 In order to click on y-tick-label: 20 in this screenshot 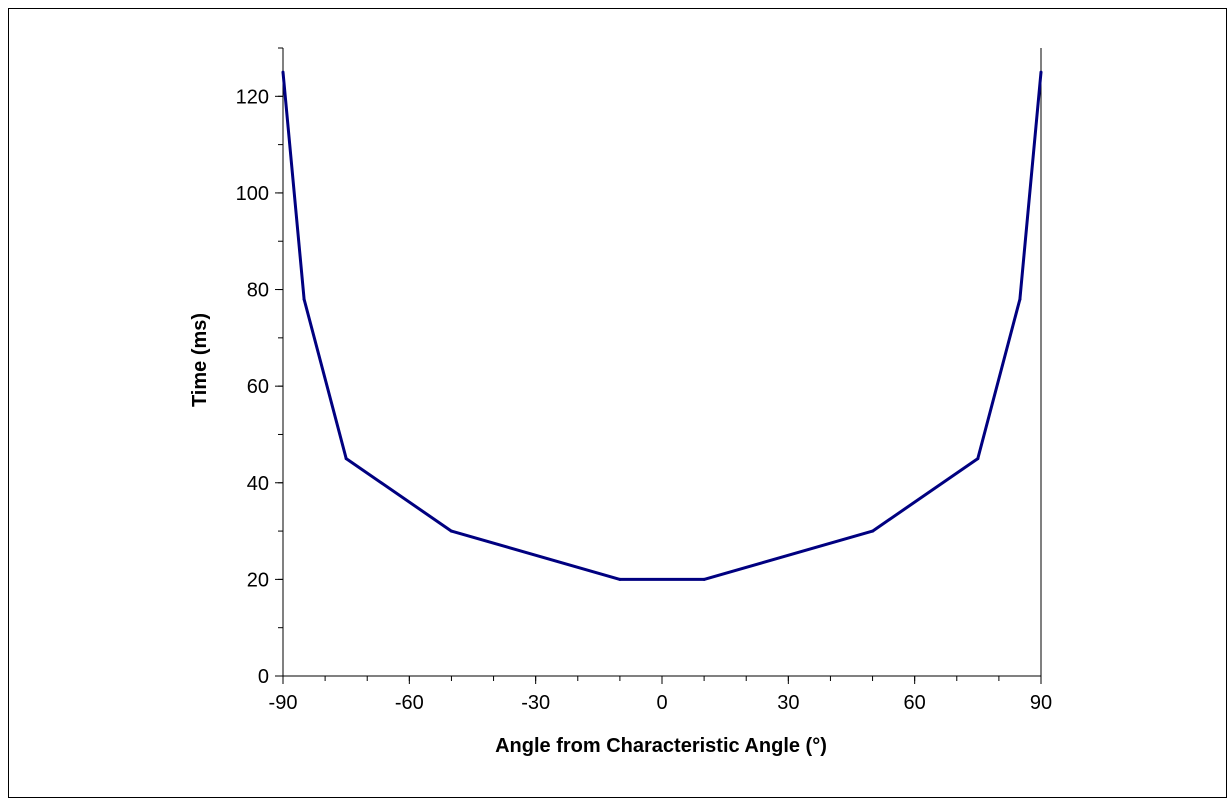, I will do `click(258, 580)`.